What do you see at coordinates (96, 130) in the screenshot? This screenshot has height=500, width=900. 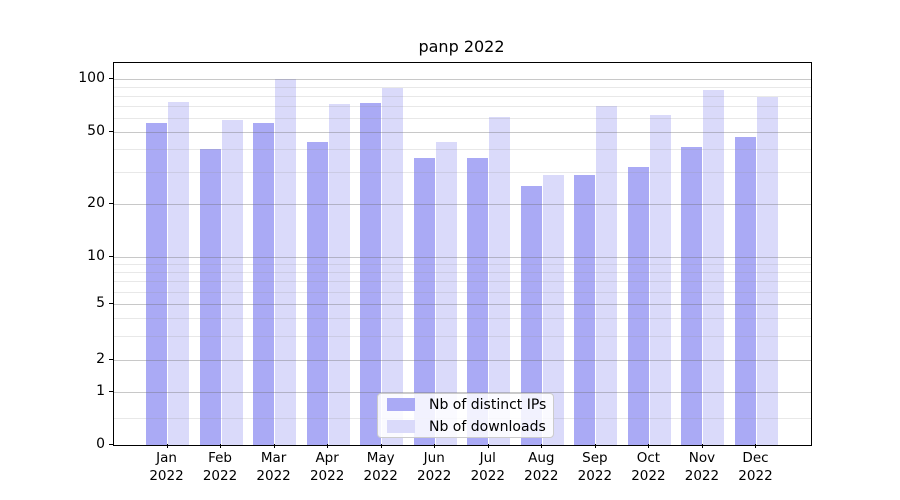 I see `y-tick-label: 50` at bounding box center [96, 130].